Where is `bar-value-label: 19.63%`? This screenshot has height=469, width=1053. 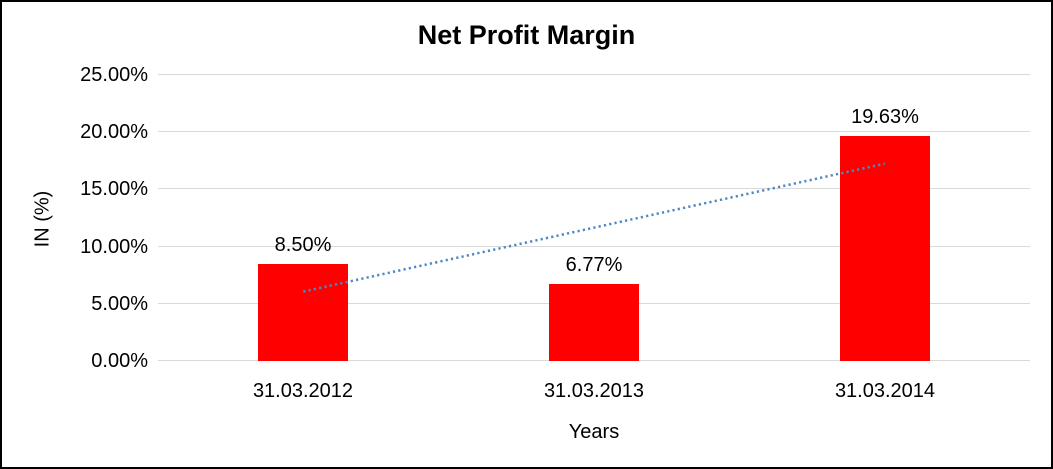
bar-value-label: 19.63% is located at coordinates (885, 117).